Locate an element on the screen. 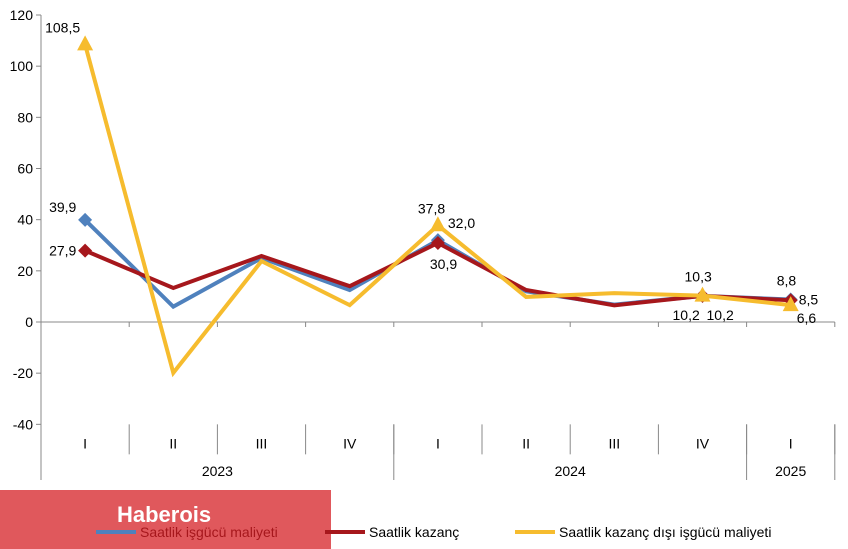 The height and width of the screenshot is (549, 848). data-label: 10,3 is located at coordinates (698, 277).